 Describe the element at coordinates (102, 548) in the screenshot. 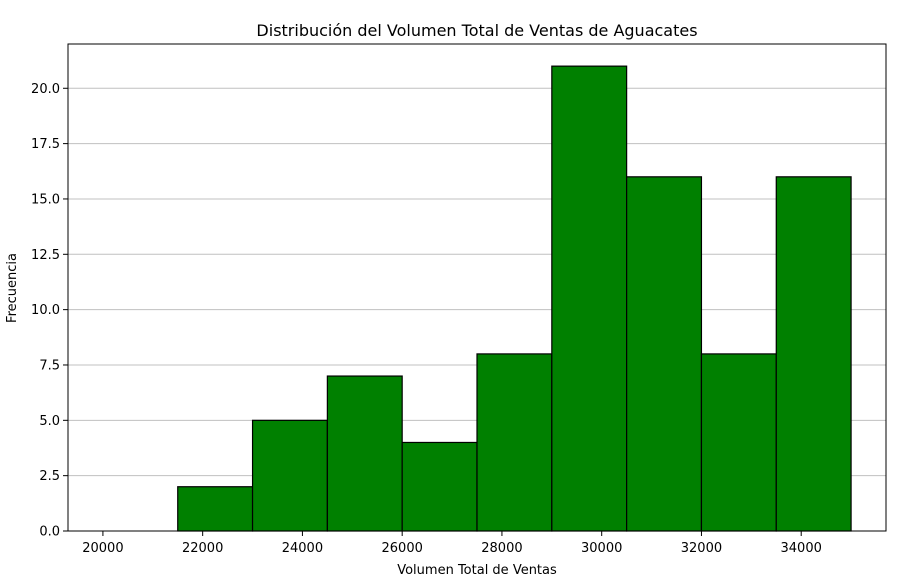

I see `x-tick-label-0: 20000` at that location.